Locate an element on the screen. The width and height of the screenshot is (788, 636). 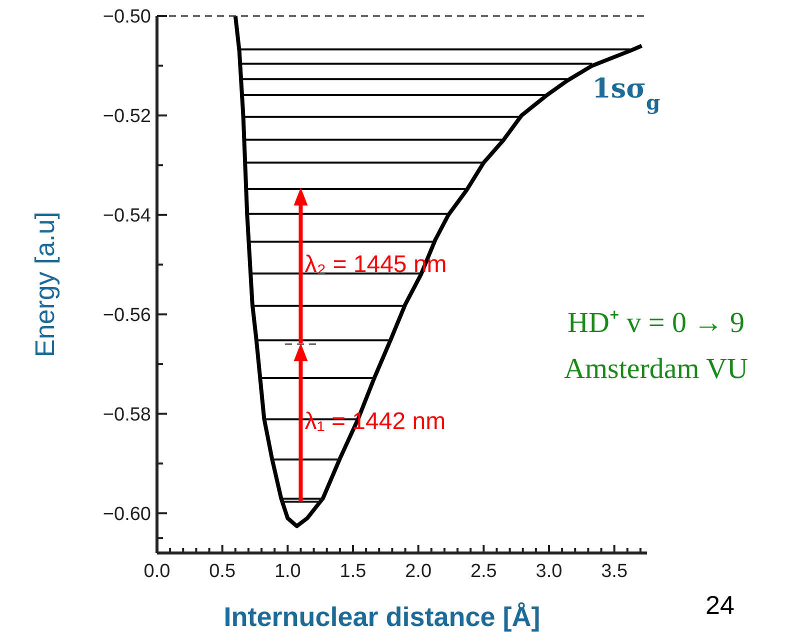
annotation: Amsterdam VU is located at coordinates (656, 369).